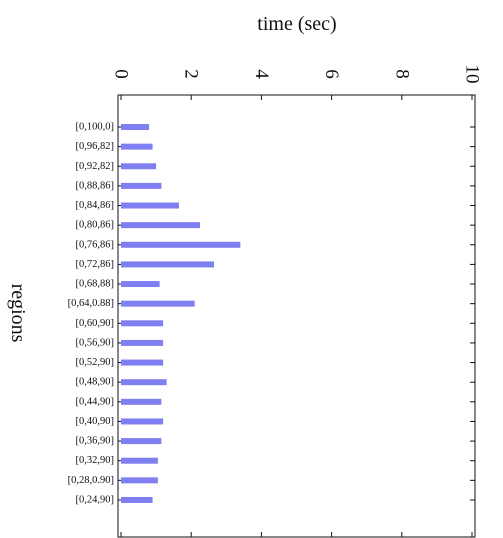 This screenshot has width=503, height=538. I want to click on category-label: [0,64,0.88], so click(91, 303).